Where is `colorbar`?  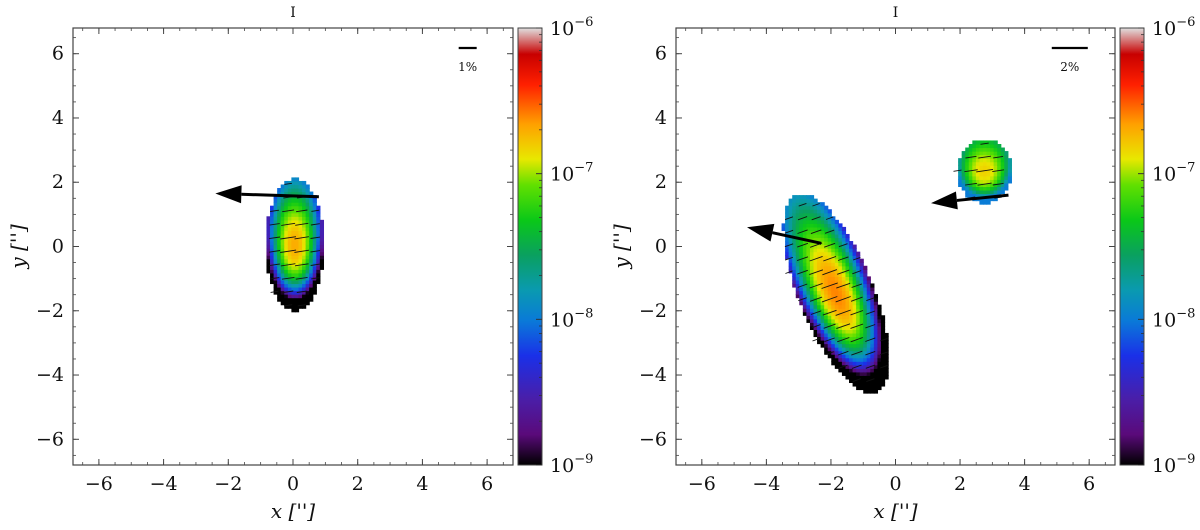 colorbar is located at coordinates (530, 246).